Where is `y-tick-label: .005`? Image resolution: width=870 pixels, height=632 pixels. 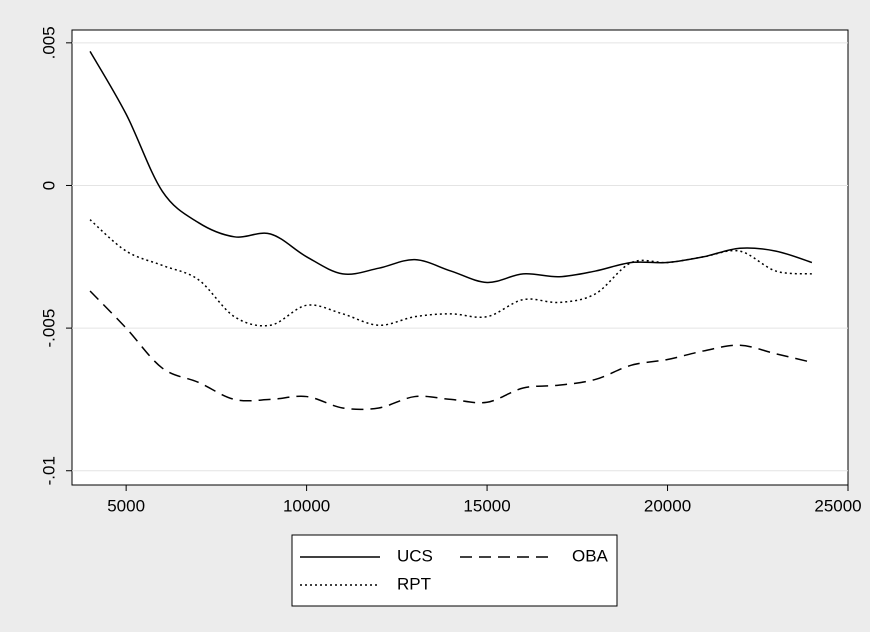 y-tick-label: .005 is located at coordinates (48, 42).